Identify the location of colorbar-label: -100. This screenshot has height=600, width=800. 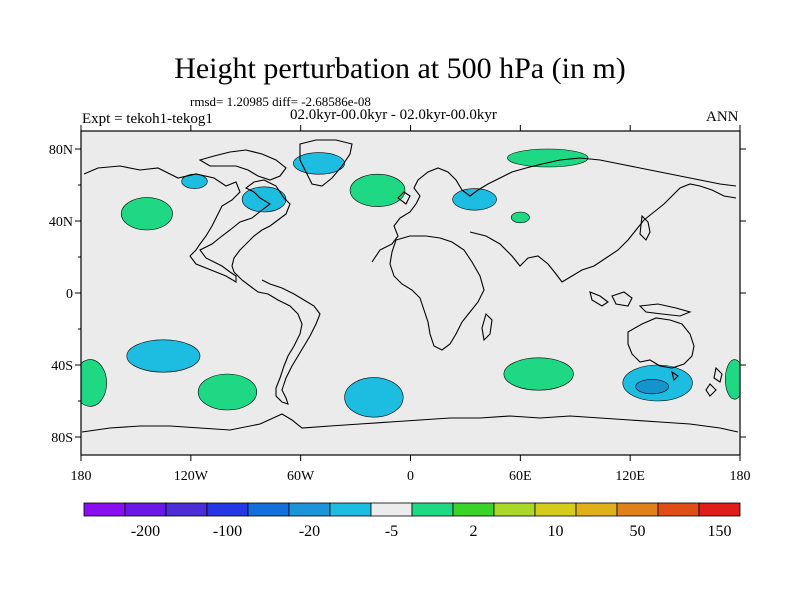
(227, 531).